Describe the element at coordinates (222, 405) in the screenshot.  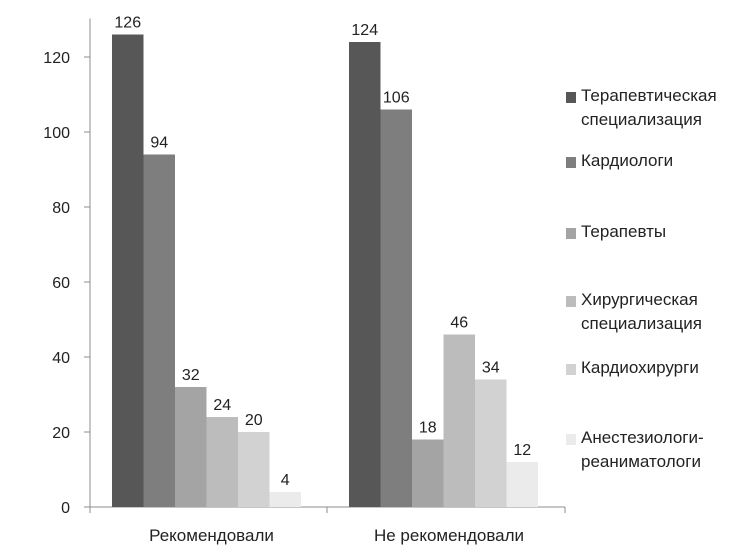
I see `data-label: 24` at that location.